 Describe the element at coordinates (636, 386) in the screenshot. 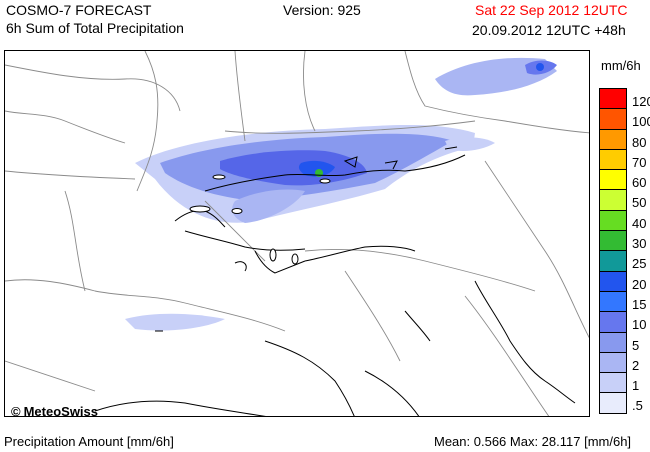

I see `legend-label: 1` at that location.